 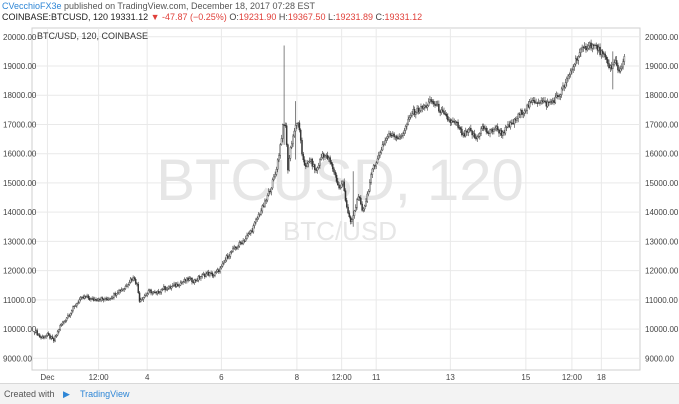 I want to click on price-change: ▼ -47.87 (−0.25%), so click(x=188, y=17).